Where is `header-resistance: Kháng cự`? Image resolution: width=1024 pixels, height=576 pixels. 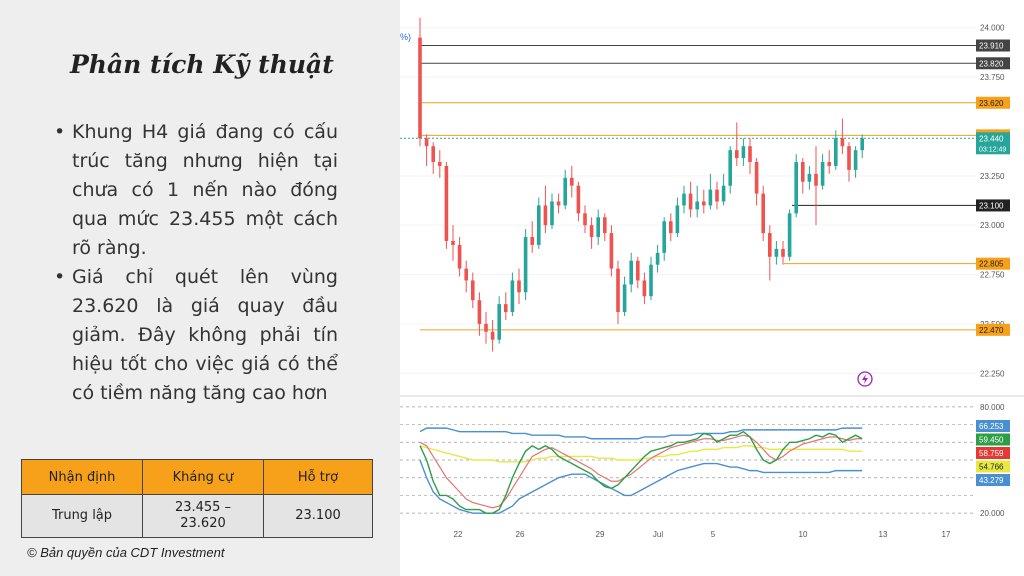
header-resistance: Kháng cự is located at coordinates (203, 477).